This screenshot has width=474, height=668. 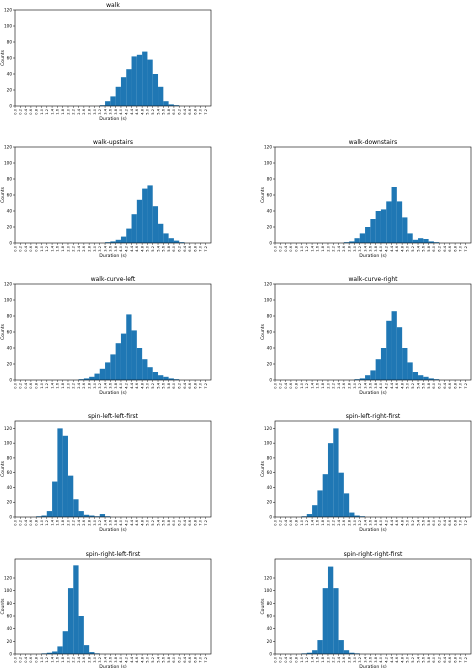 What do you see at coordinates (180, 660) in the screenshot?
I see `x-tick-label: 6.2` at bounding box center [180, 660].